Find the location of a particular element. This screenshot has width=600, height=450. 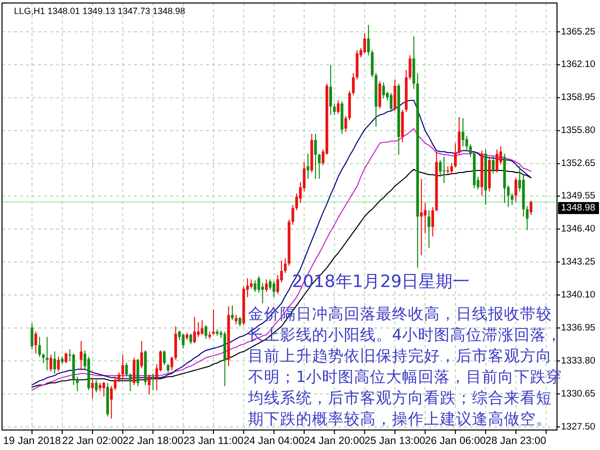

ytick-label: 1355.80 is located at coordinates (578, 130).